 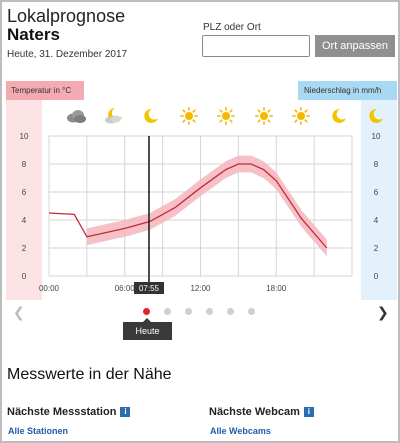 I want to click on cloud-icon, so click(x=76, y=116).